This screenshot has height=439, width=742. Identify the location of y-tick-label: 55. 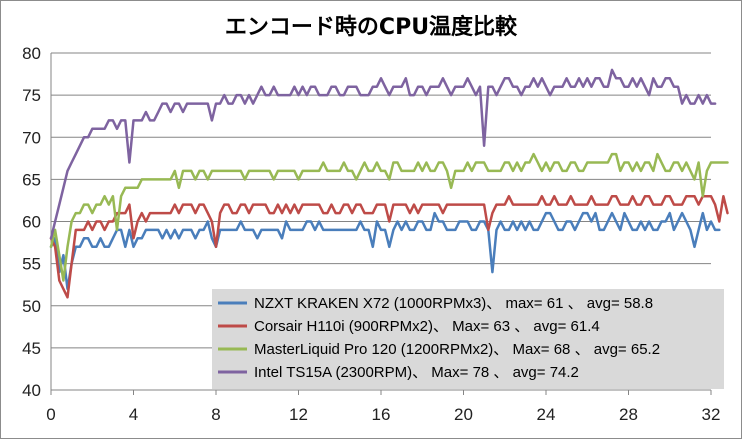
(31, 264).